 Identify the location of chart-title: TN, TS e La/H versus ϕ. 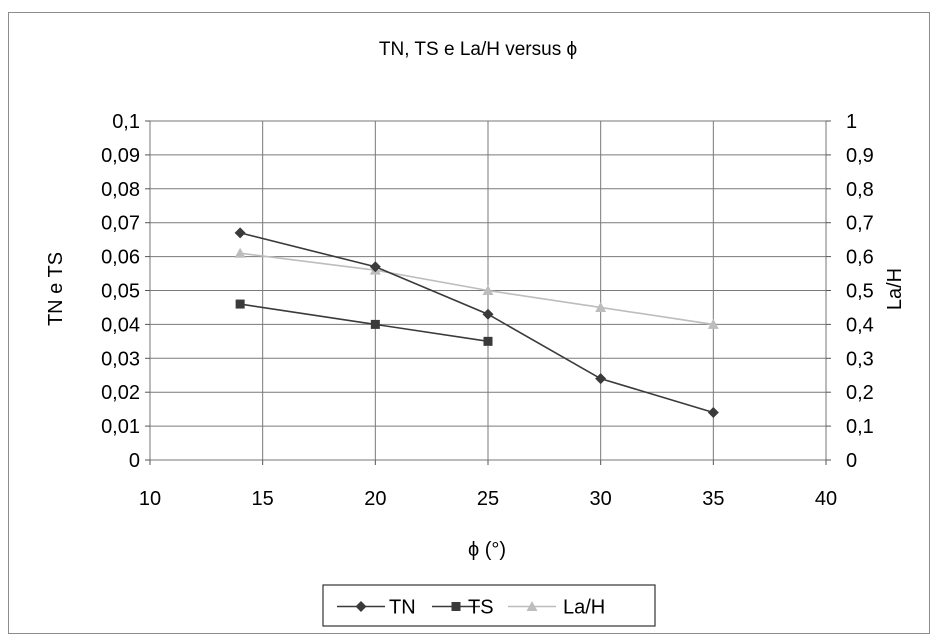
(478, 49).